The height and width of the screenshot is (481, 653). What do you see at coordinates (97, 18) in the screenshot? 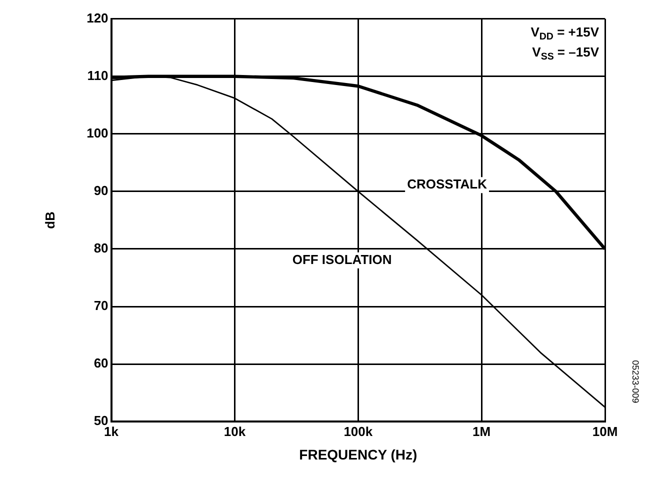
I see `y-tick-label: 120` at bounding box center [97, 18].